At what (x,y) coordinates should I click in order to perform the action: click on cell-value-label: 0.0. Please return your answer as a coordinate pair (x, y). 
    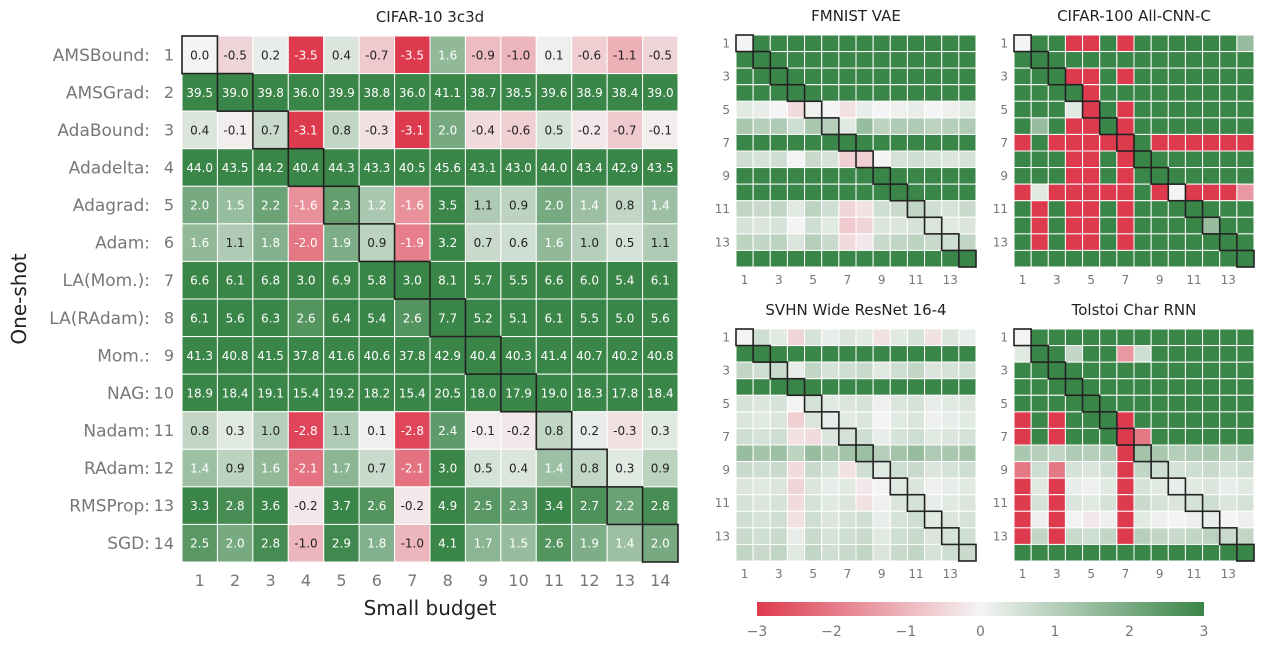
    Looking at the image, I should click on (199, 55).